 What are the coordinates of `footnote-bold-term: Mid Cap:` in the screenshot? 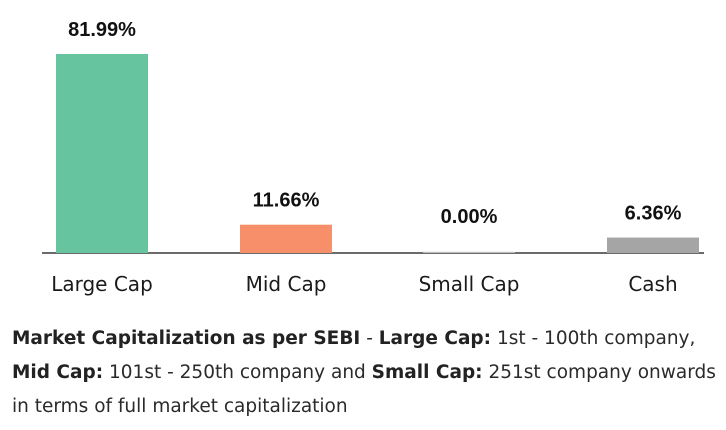 It's located at (58, 372).